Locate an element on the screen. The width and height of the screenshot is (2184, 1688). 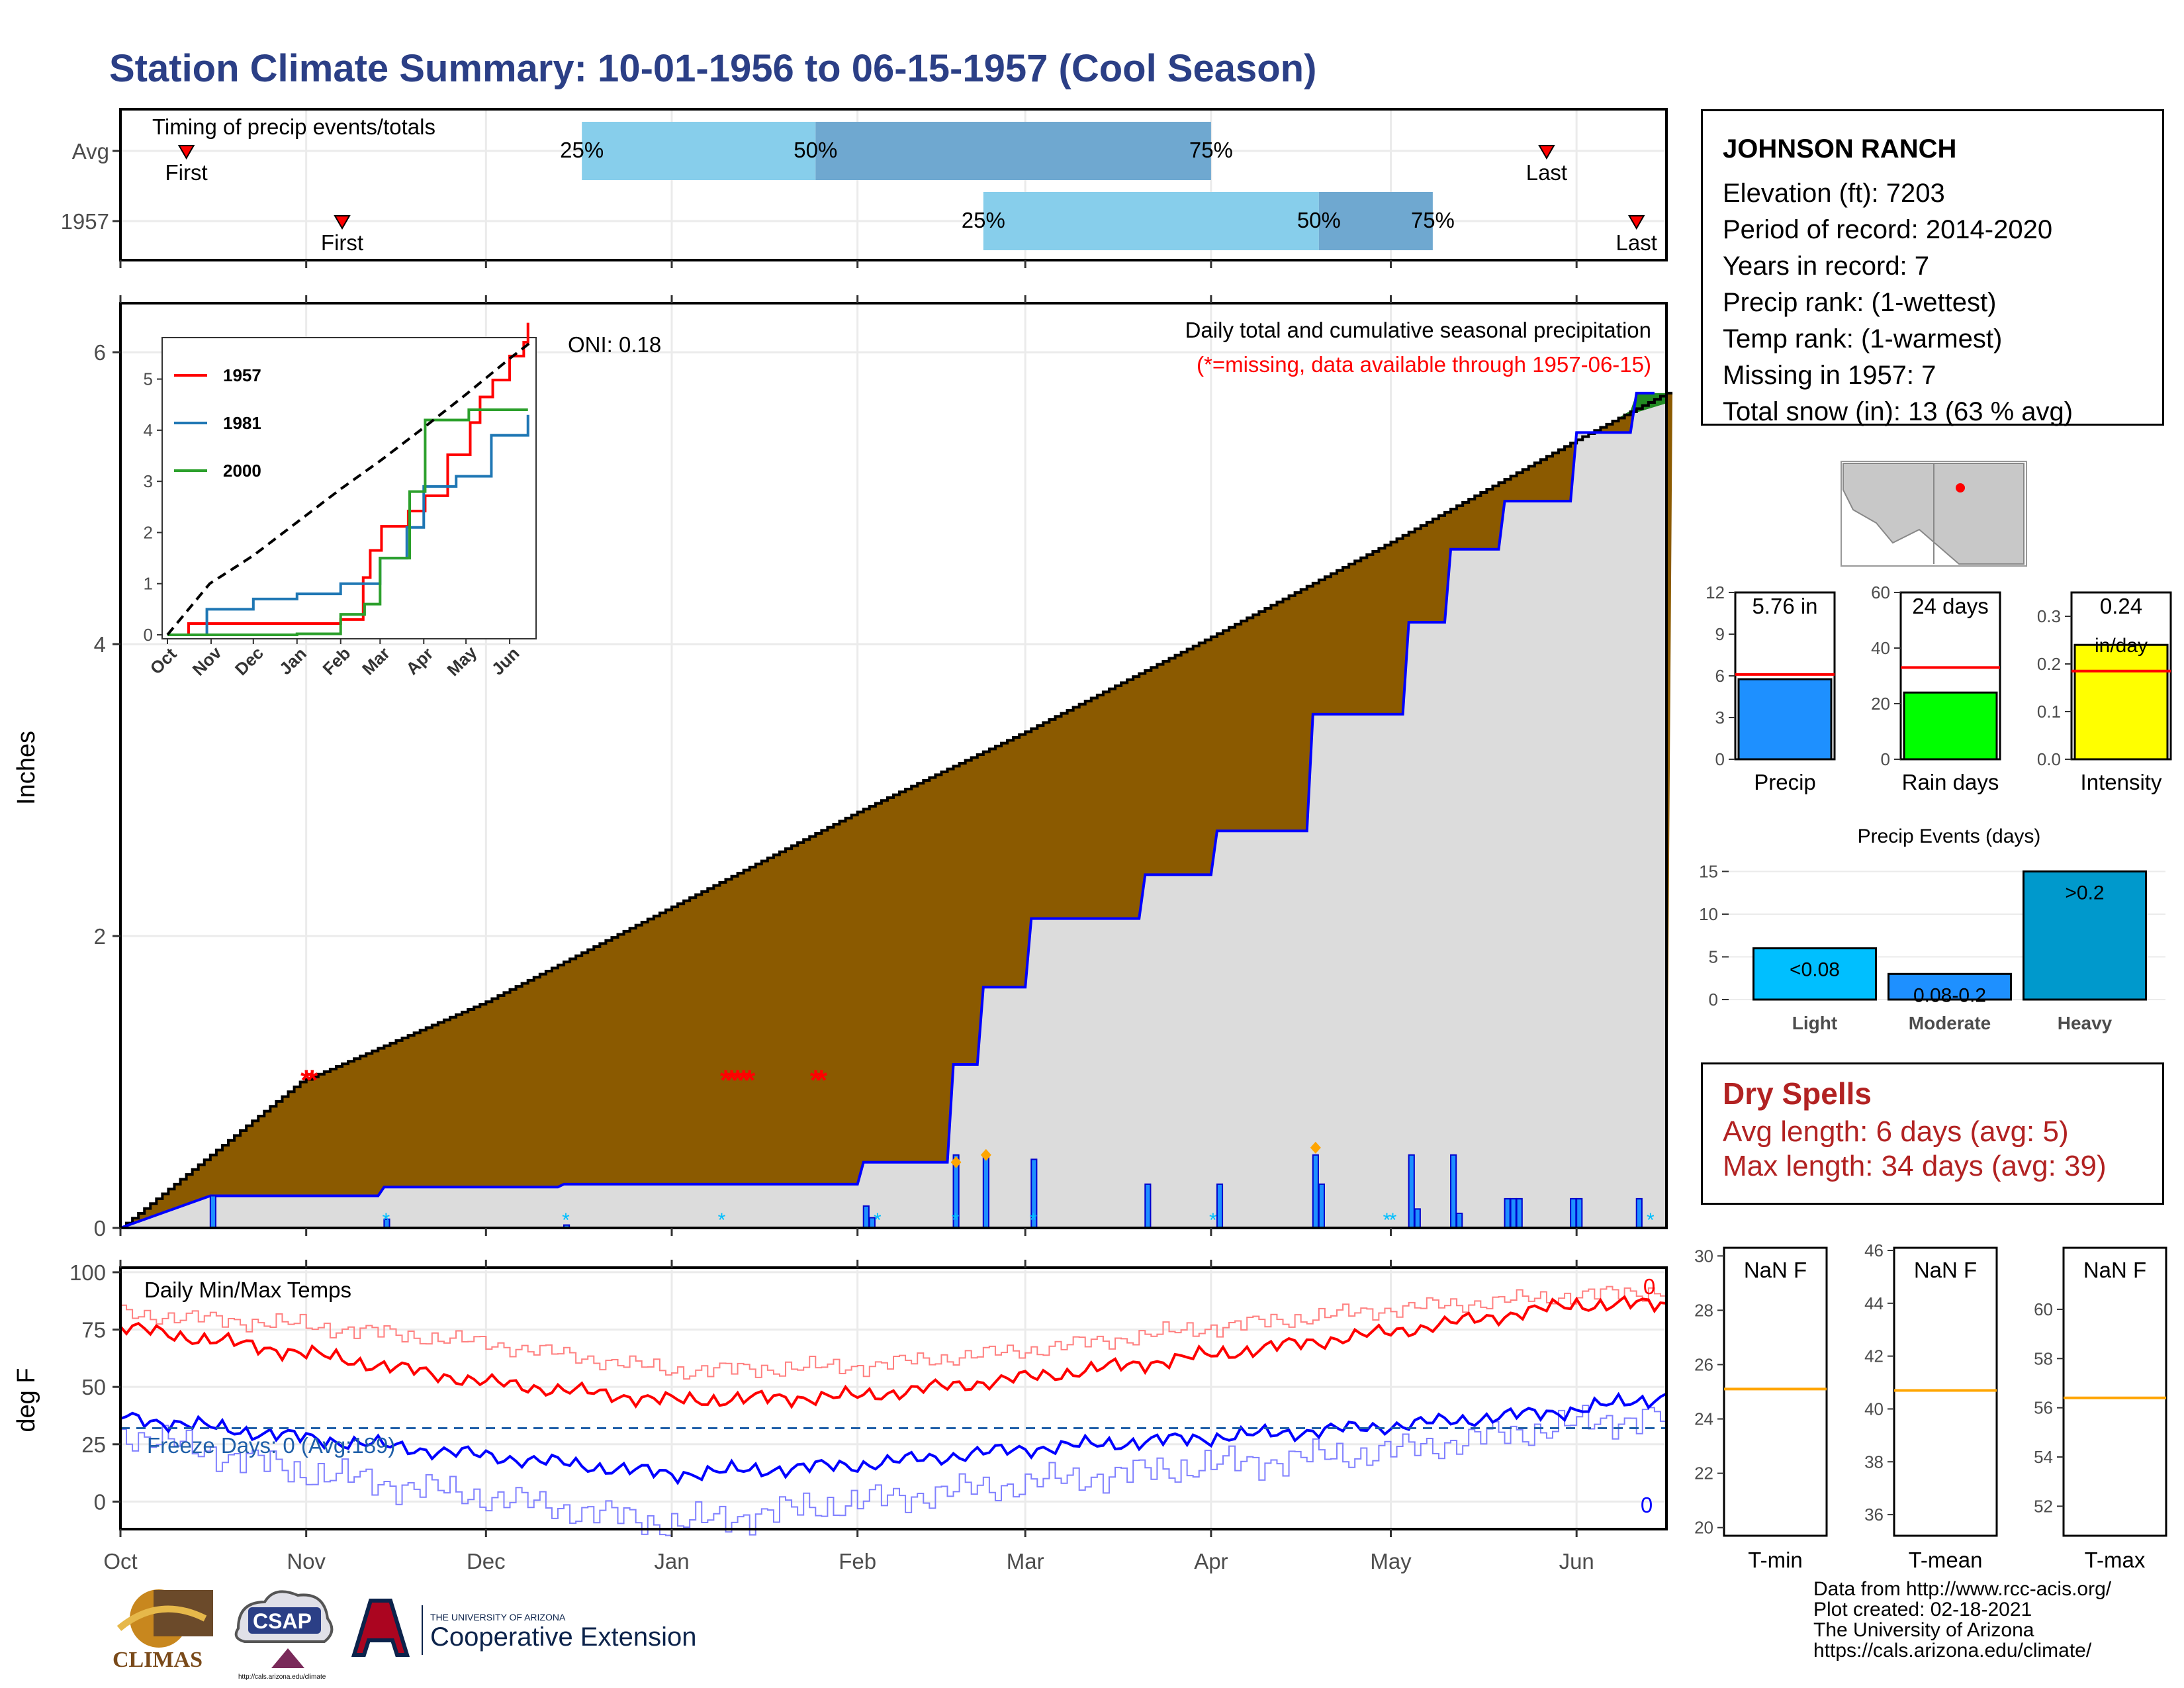
station-precip-rank: Precip rank: (1-wettest) is located at coordinates (1860, 302).